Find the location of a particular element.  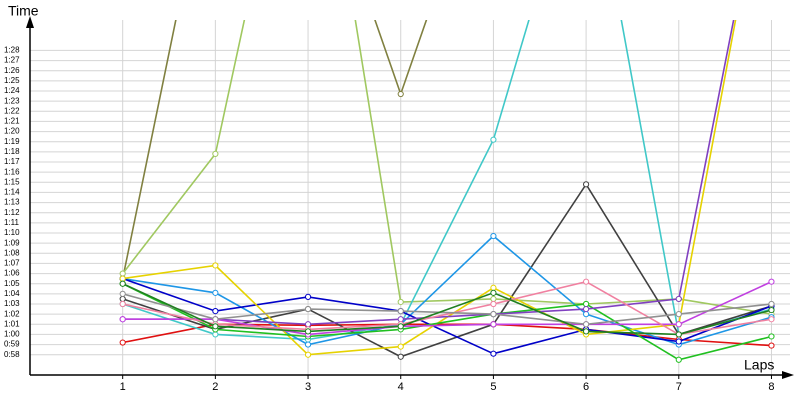

y-tick-label: 1:17 is located at coordinates (12, 161).